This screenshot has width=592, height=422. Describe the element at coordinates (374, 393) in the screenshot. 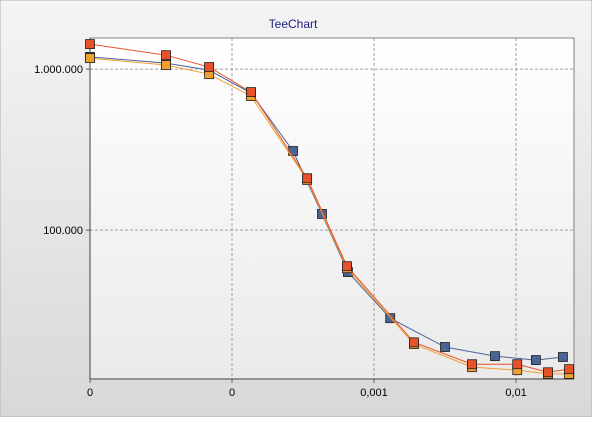

I see `x-tick-label: 0,001` at that location.